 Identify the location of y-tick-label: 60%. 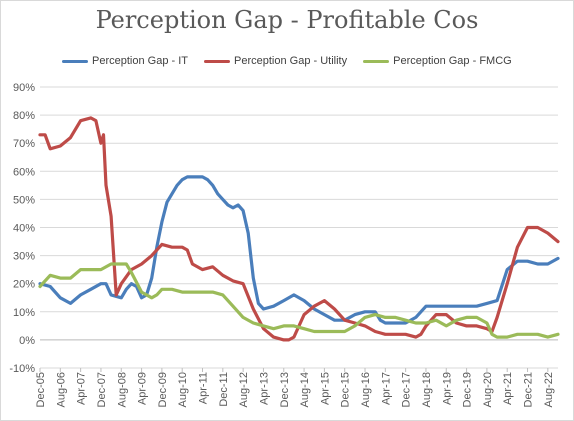
(24, 172).